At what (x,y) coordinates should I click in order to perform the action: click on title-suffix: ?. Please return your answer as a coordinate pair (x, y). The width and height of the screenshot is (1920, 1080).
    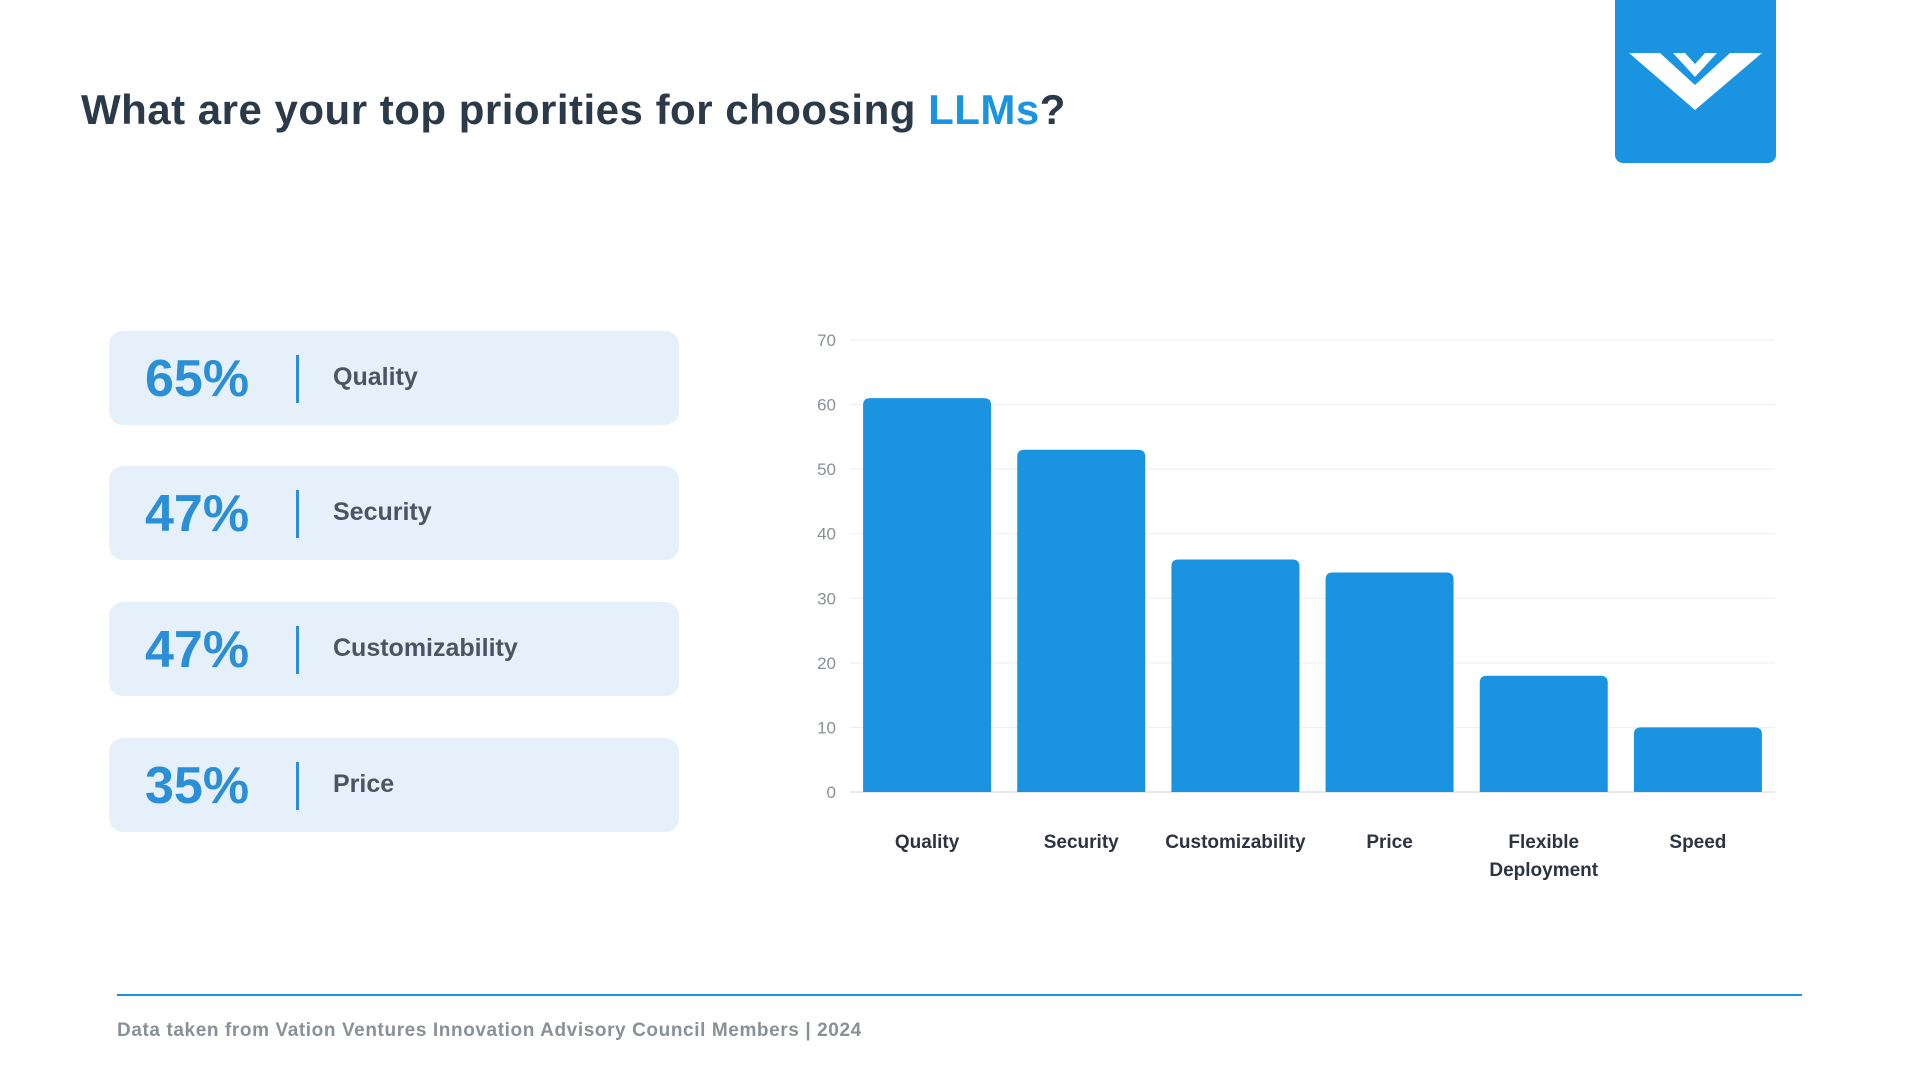
    Looking at the image, I should click on (1052, 109).